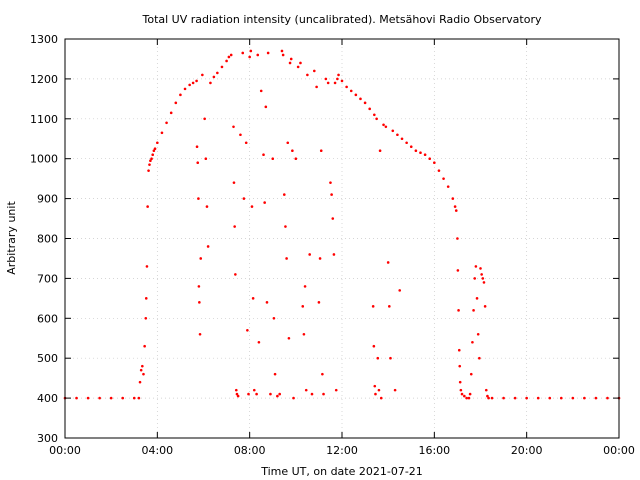 The image size is (640, 480). Describe the element at coordinates (250, 450) in the screenshot. I see `x-tick-label: 08:00` at that location.